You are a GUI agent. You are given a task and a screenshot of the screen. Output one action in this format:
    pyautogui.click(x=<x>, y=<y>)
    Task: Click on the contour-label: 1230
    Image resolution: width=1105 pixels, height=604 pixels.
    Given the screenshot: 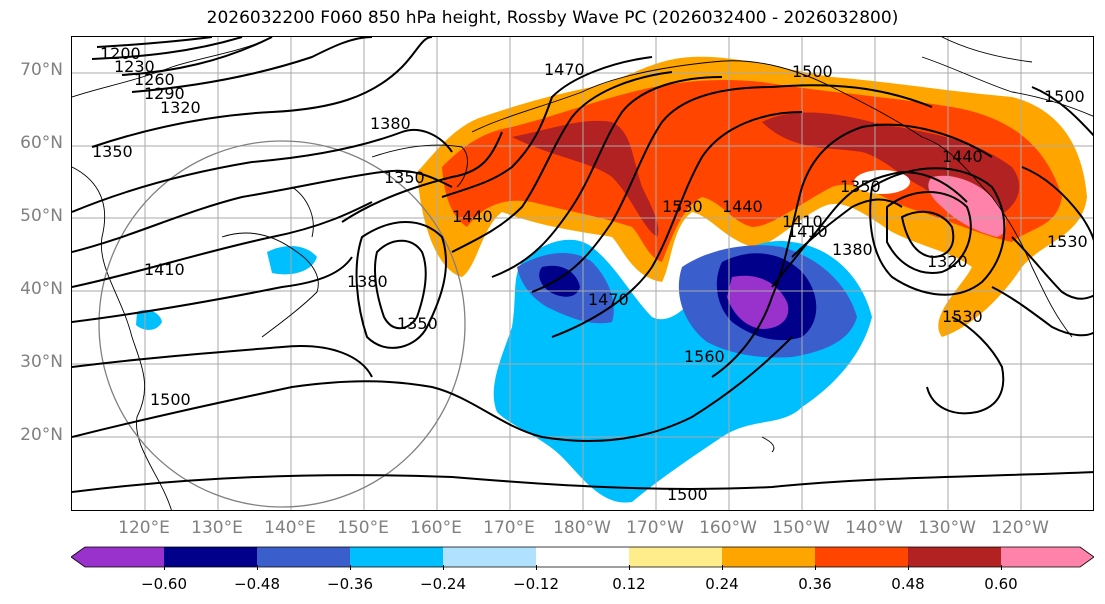 What is the action you would take?
    pyautogui.click(x=134, y=66)
    